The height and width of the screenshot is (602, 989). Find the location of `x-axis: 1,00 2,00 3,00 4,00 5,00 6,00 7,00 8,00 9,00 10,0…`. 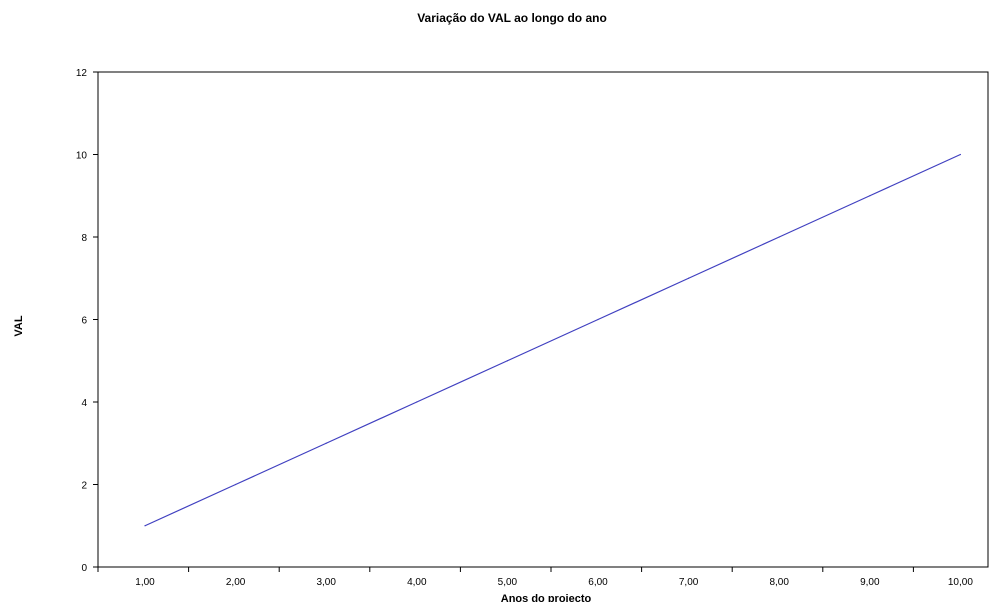

x-axis: 1,00 2,00 3,00 4,00 5,00 6,00 7,00 8,00 9,00 10,0… is located at coordinates (535, 577).